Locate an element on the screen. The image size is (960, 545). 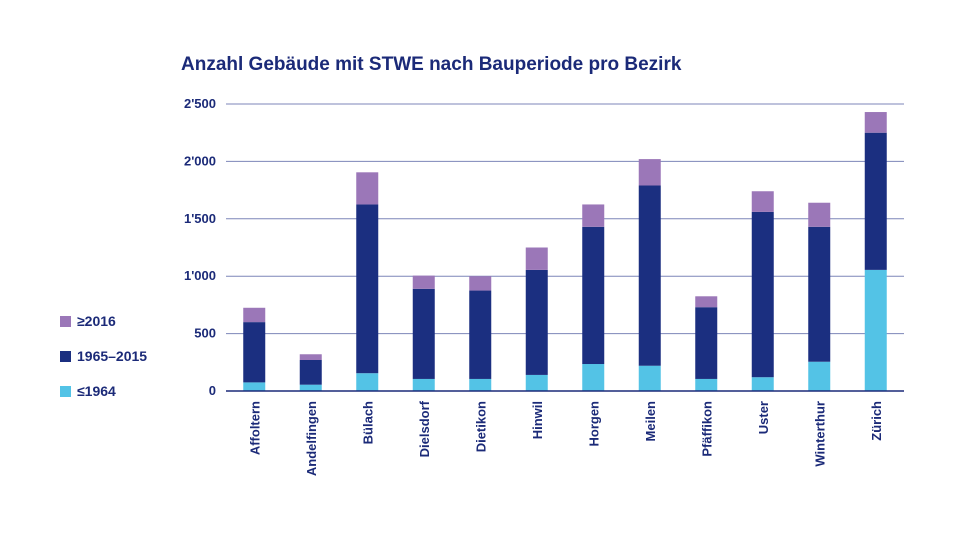
x-category-label: Uster is located at coordinates (763, 417).